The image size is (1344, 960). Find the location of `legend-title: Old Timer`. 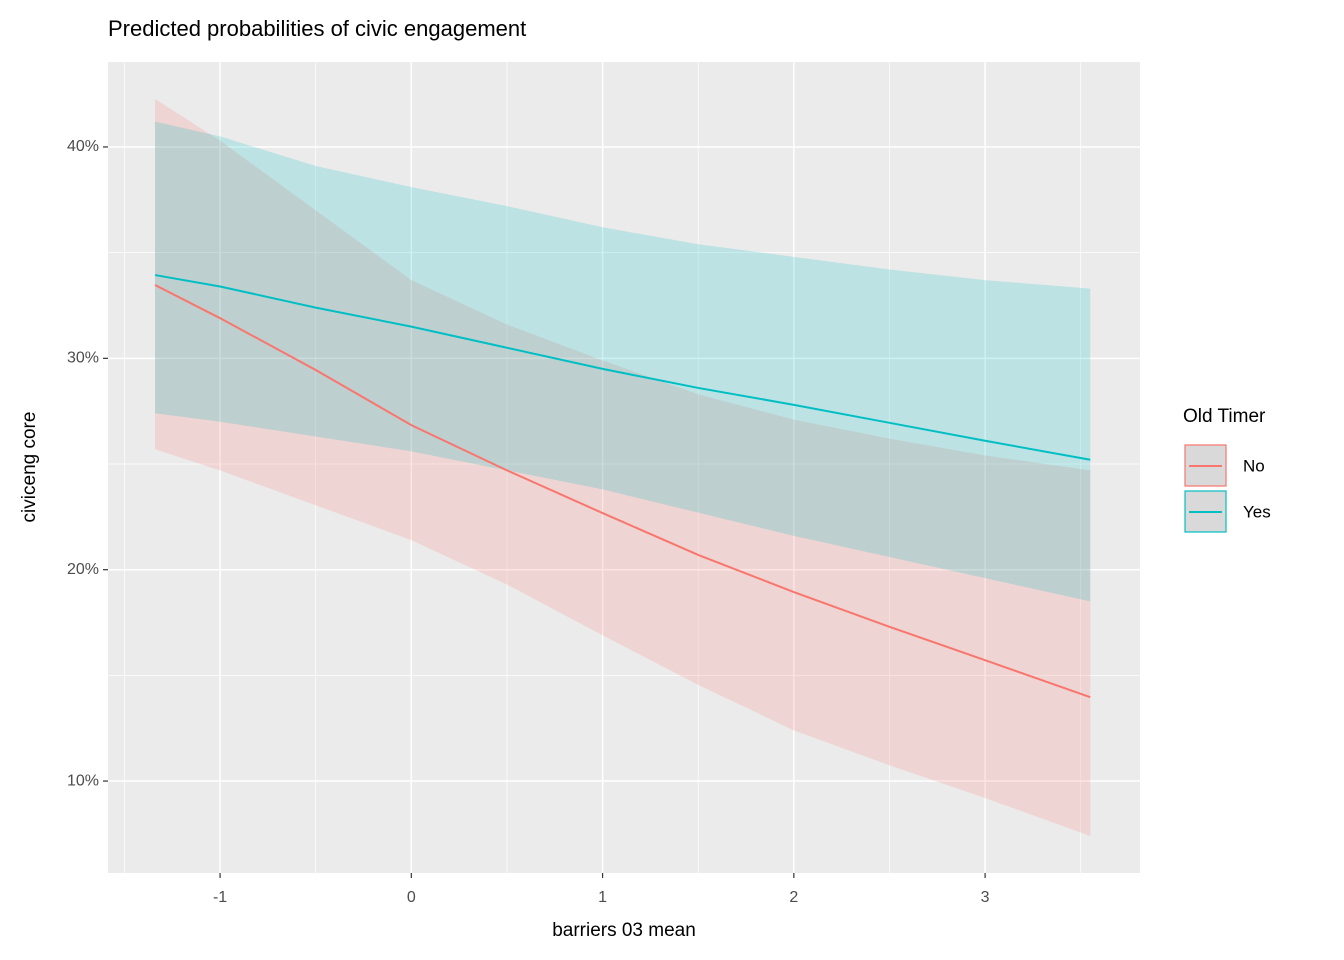

legend-title: Old Timer is located at coordinates (1224, 416).